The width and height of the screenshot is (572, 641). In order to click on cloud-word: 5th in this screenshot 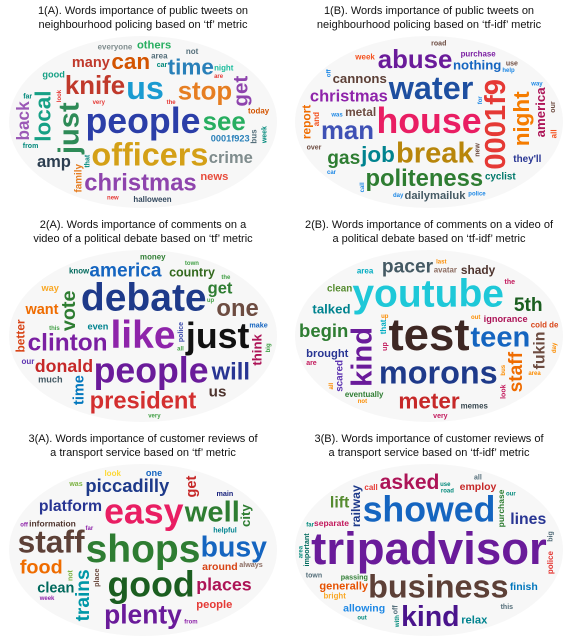, I will do `click(528, 305)`.